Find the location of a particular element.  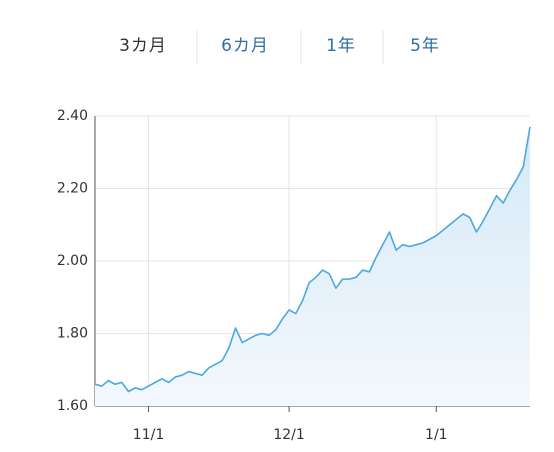

x-tick-label: 11/1 is located at coordinates (148, 435).